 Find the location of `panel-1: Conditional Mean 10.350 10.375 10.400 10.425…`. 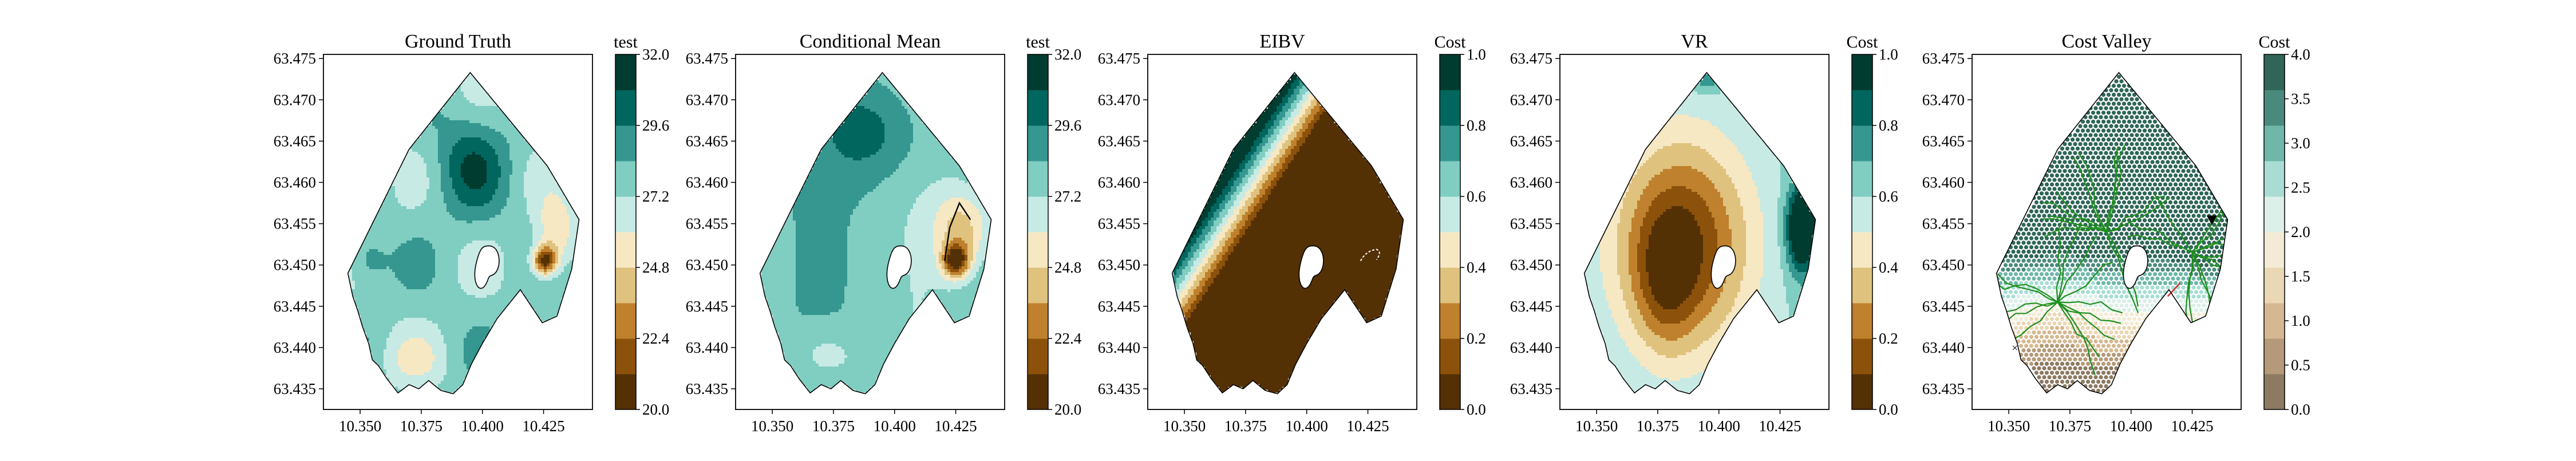

panel-1: Conditional Mean 10.350 10.375 10.400 10.425… is located at coordinates (884, 233).